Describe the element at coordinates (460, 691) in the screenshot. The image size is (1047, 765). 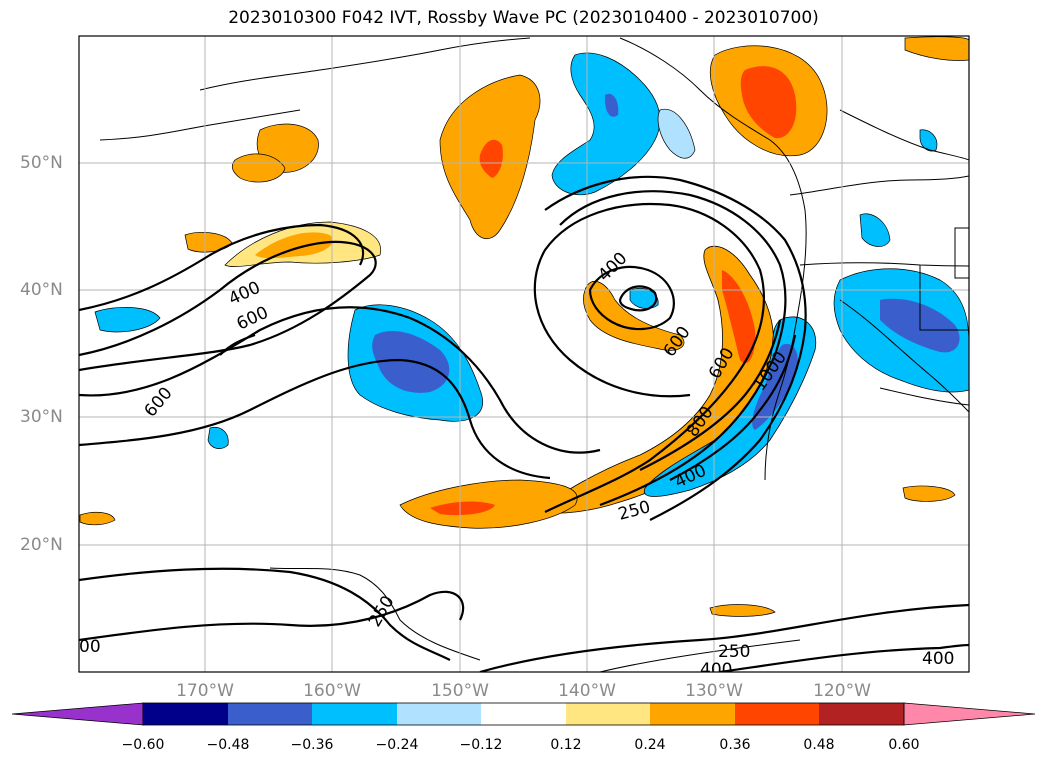
I see `lon-label: 150°W` at that location.